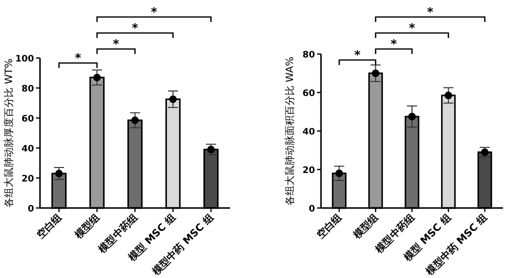 Image resolution: width=511 pixels, height=278 pixels. I want to click on y-axis-title: 各组大鼠肺动脉厚度百分比 WT%, so click(9, 133).